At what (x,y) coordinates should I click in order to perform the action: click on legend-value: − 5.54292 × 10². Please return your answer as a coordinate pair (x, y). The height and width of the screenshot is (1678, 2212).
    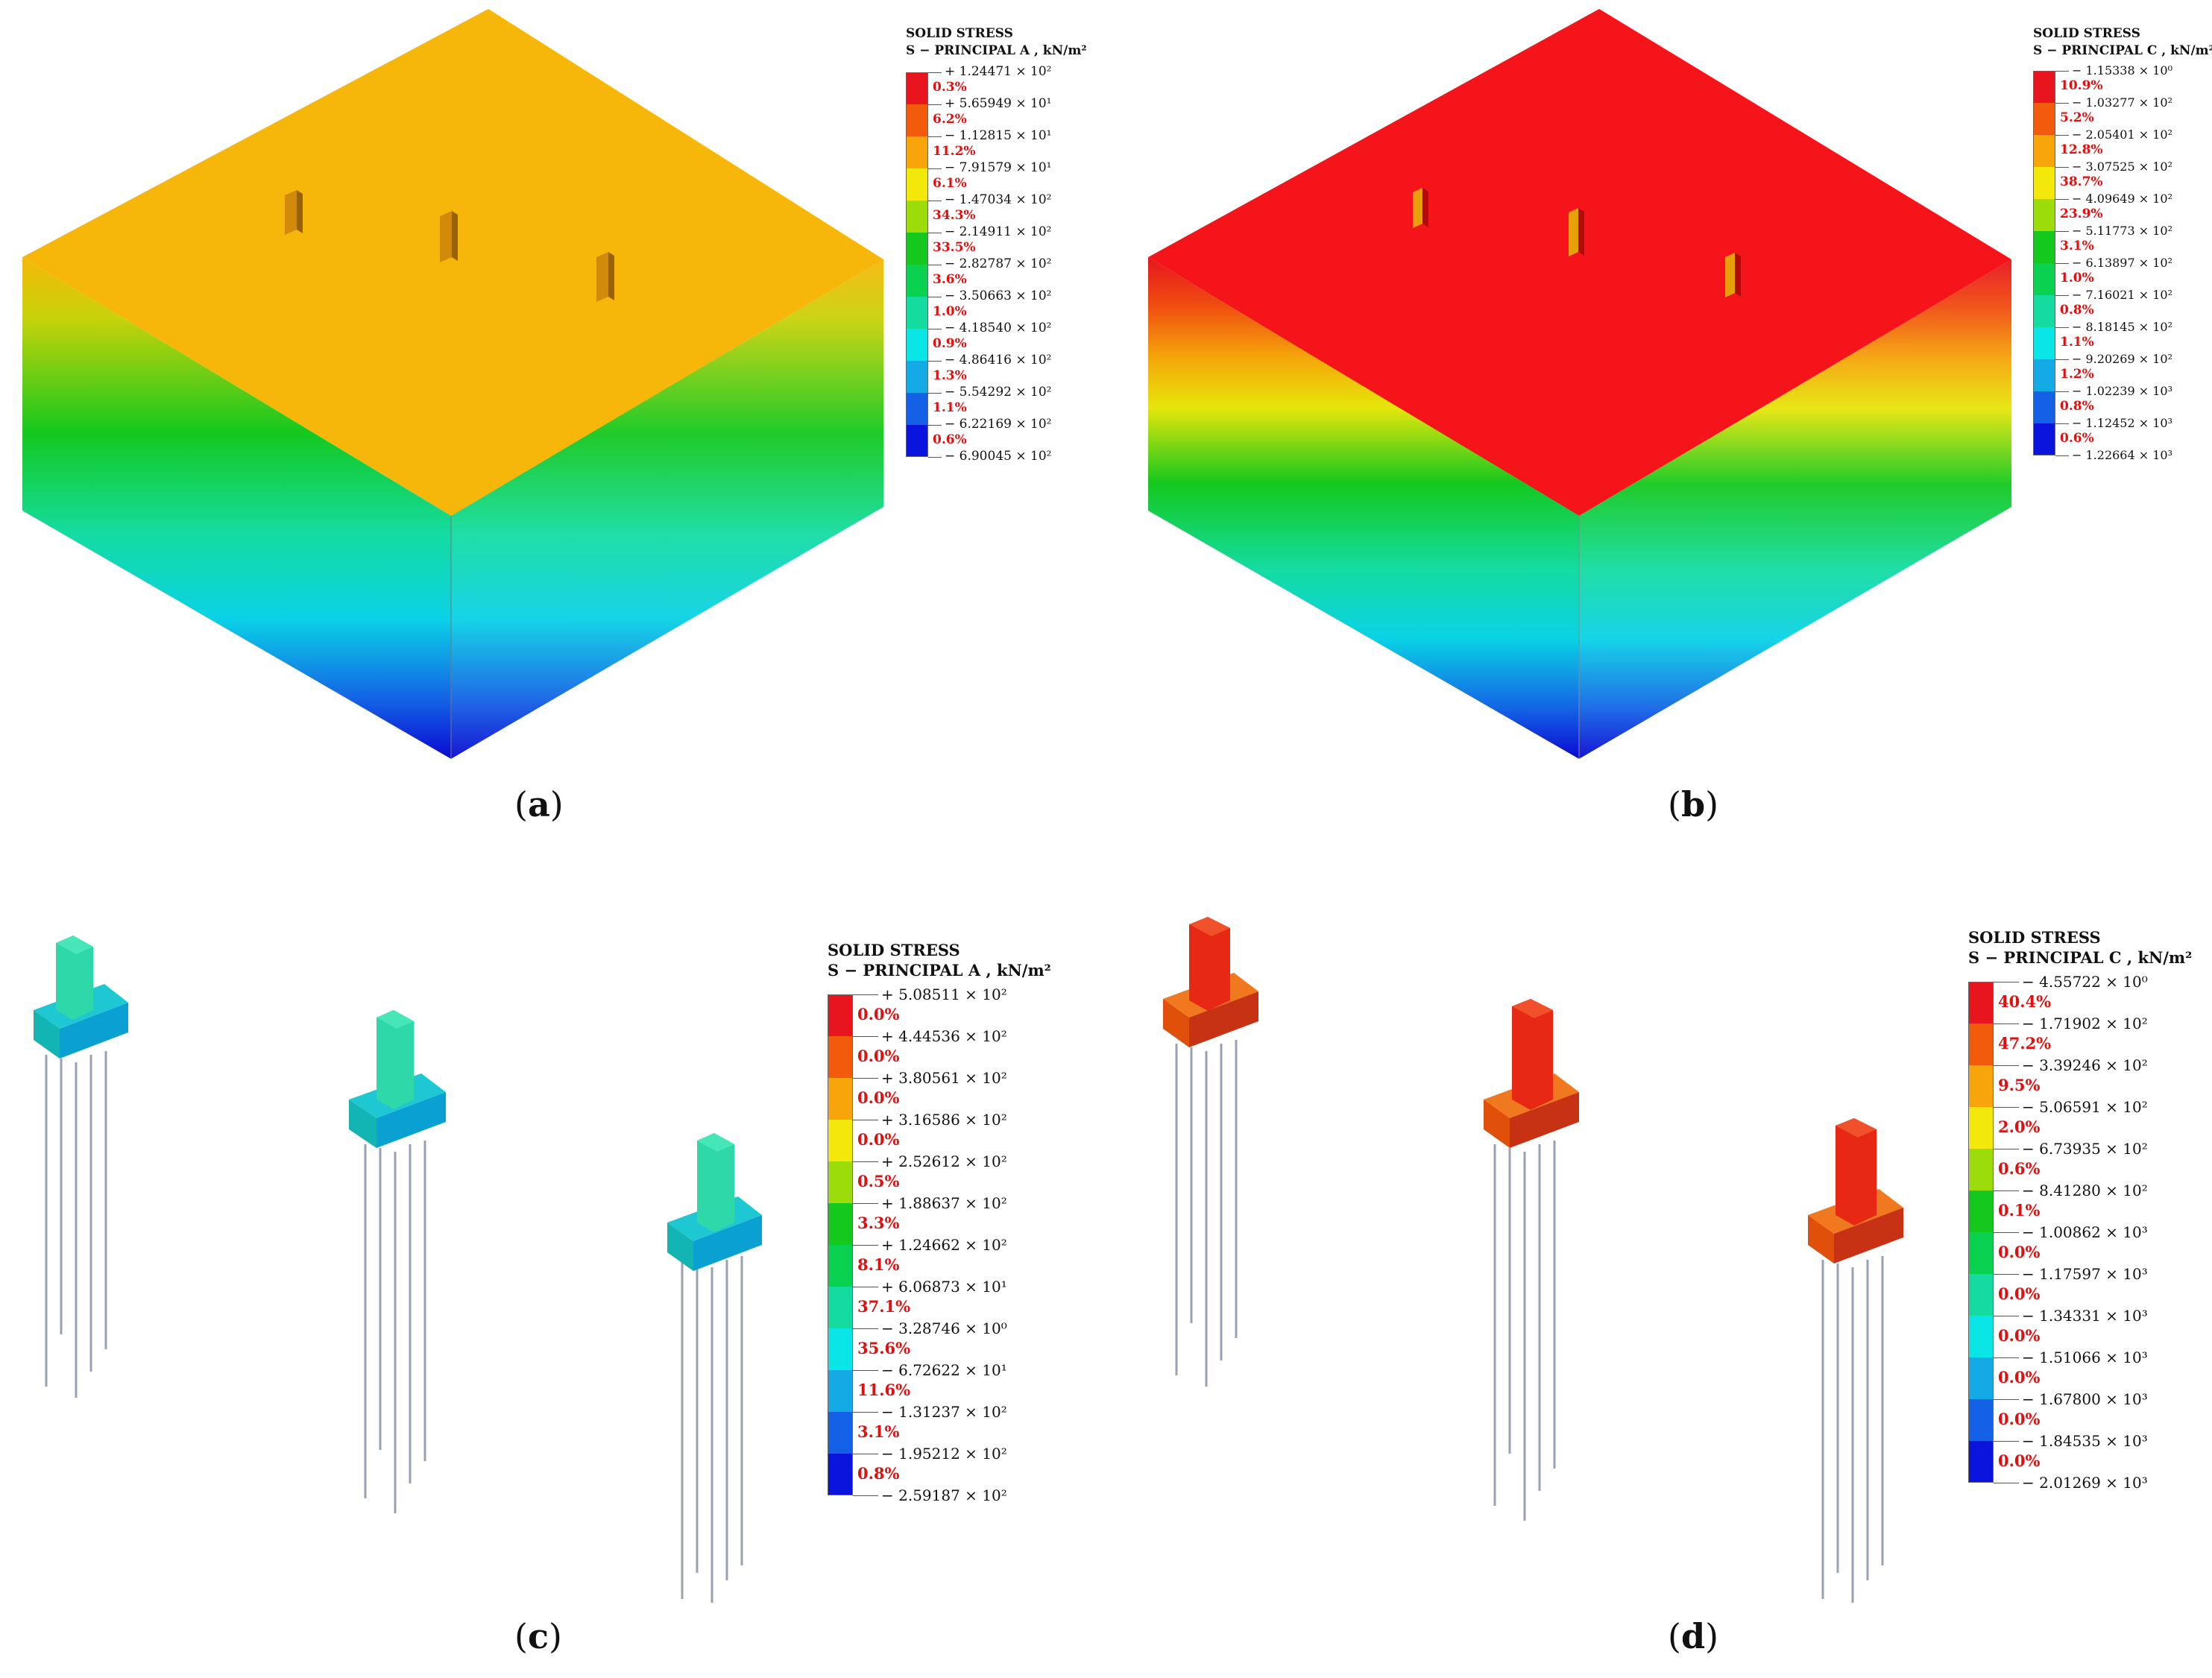
    Looking at the image, I should click on (998, 392).